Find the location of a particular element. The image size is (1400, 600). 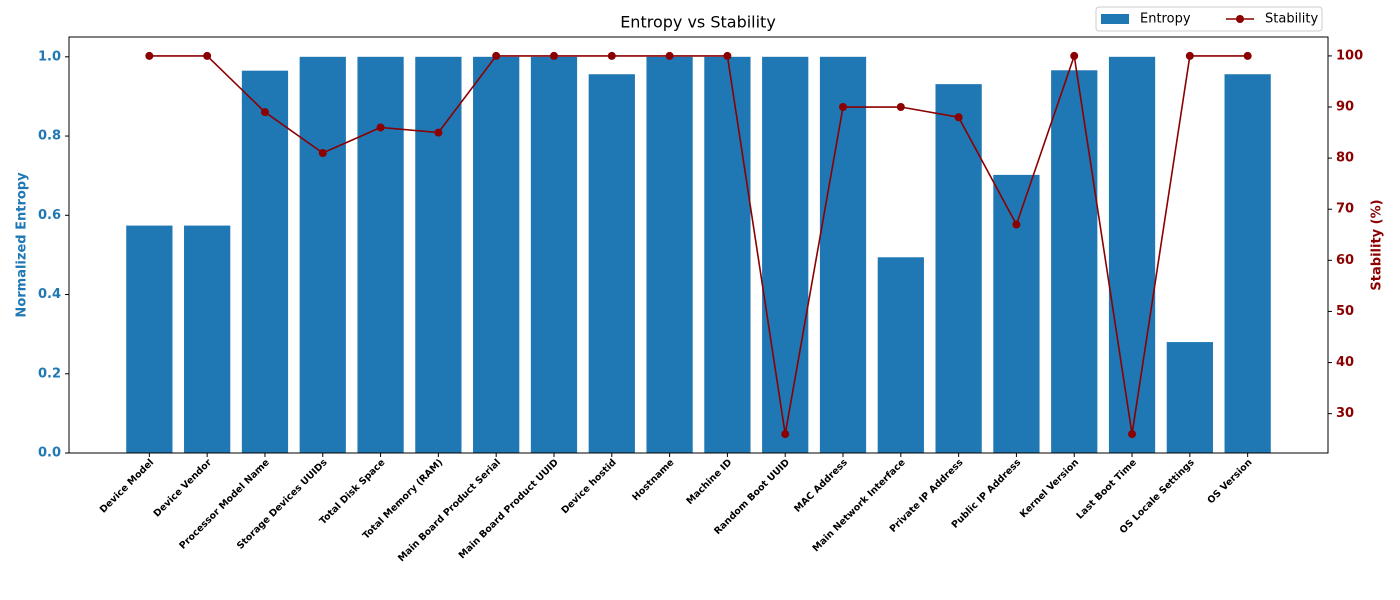

y2-tick-label: 90 is located at coordinates (1345, 107).